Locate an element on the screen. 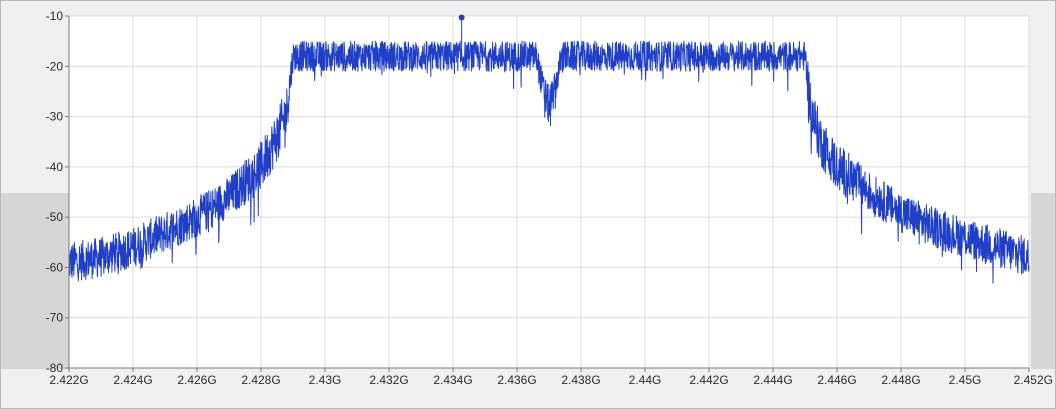 Image resolution: width=1056 pixels, height=409 pixels. markers is located at coordinates (461, 38).